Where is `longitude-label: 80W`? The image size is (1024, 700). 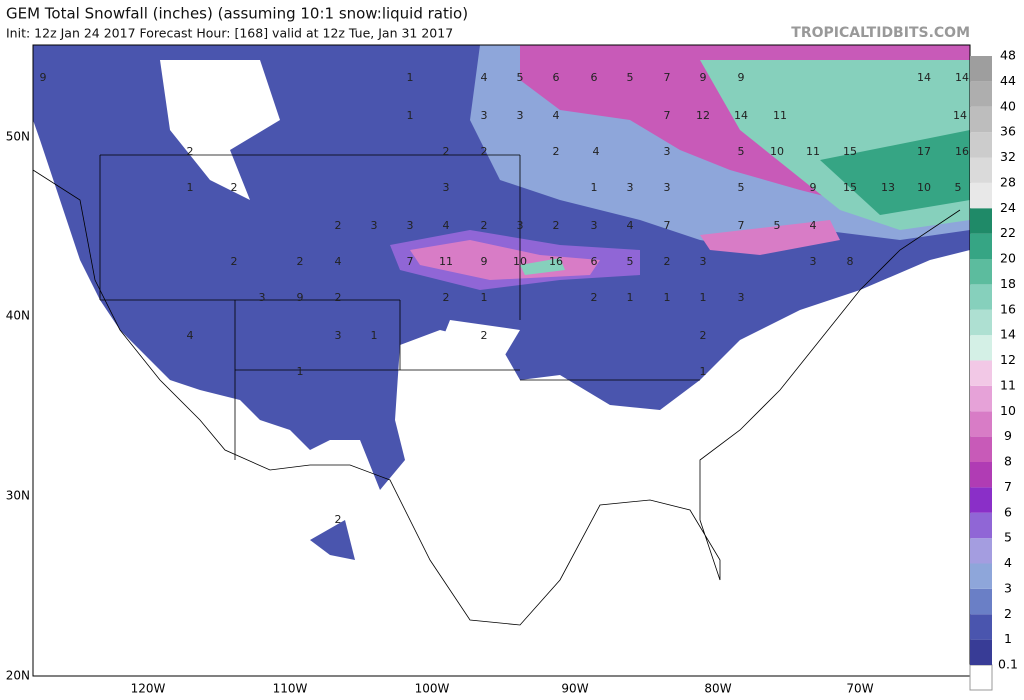
longitude-label: 80W is located at coordinates (717, 689).